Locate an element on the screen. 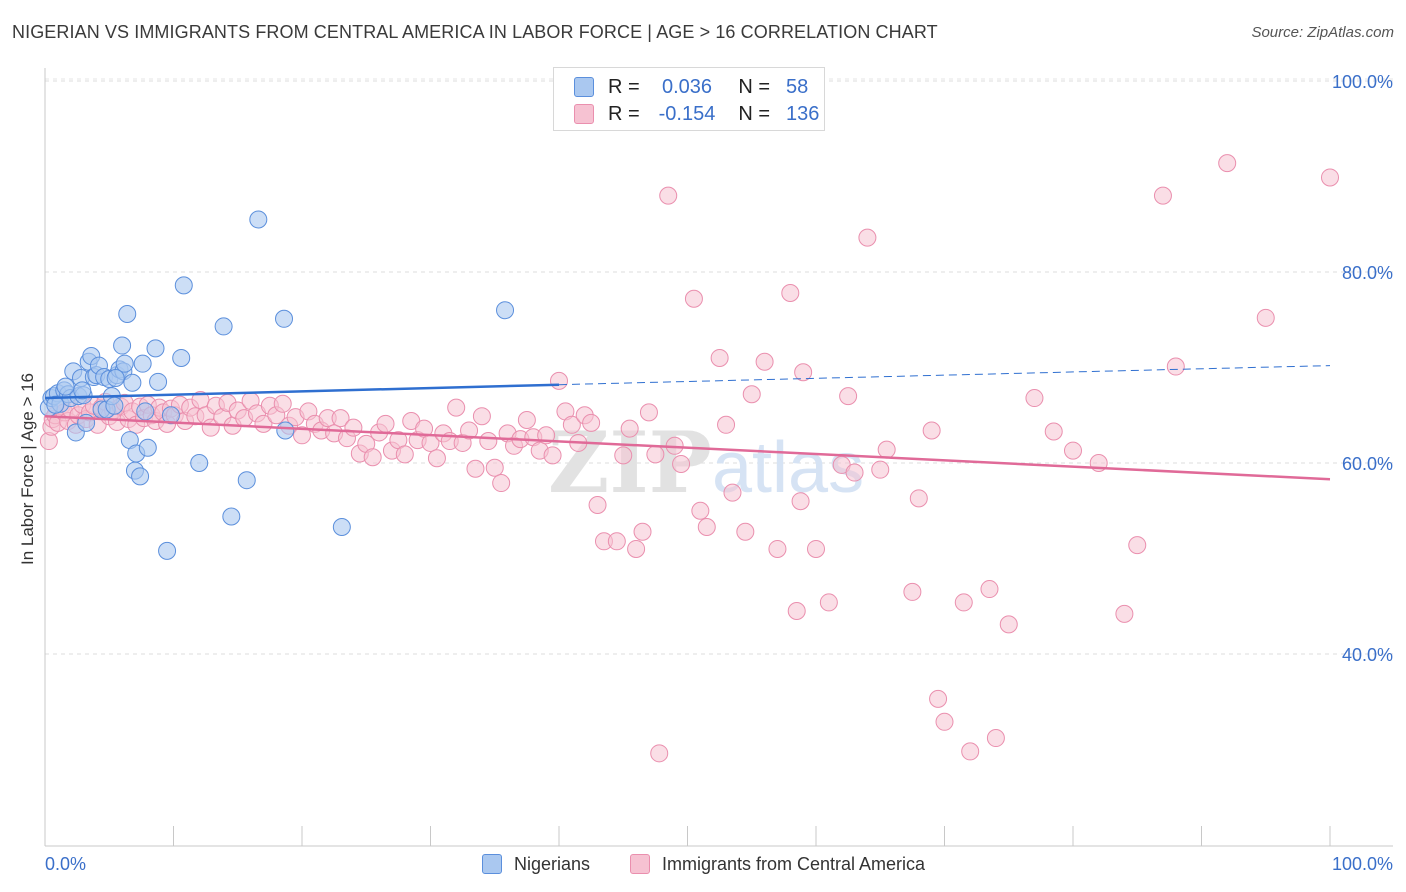 Image resolution: width=1406 pixels, height=892 pixels. bottom-legend-nigerians: Nigerians is located at coordinates (536, 864).